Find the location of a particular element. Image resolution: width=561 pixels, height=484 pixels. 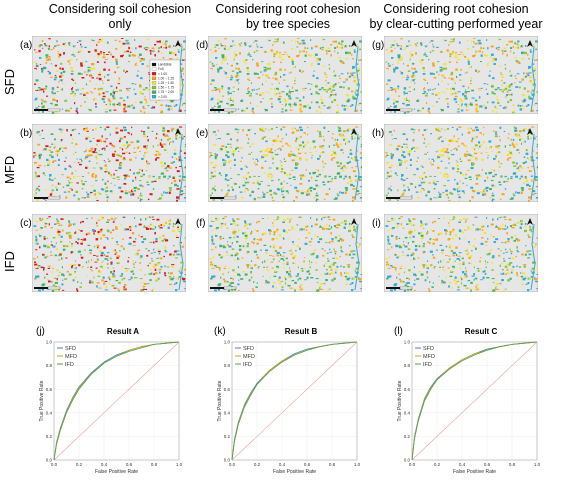

fos-map is located at coordinates (461, 253).